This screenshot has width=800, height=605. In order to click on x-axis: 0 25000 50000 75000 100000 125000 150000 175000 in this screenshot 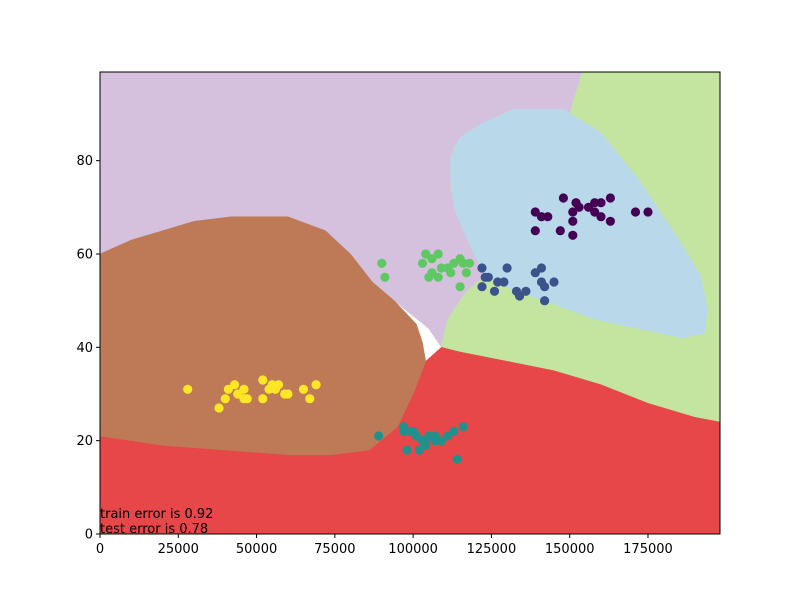, I will do `click(384, 545)`.